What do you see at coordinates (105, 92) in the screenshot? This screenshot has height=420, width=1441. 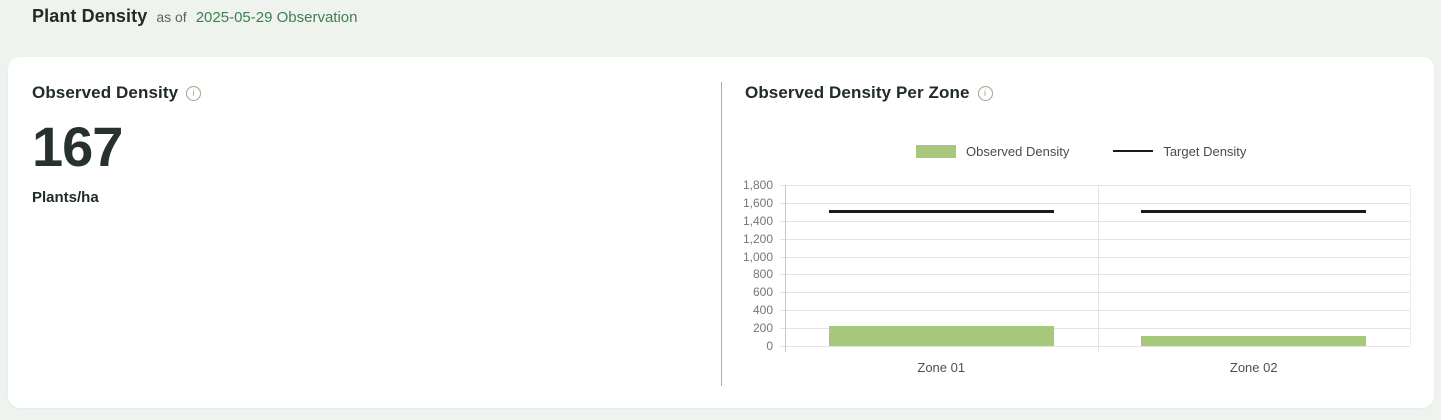 I see `observed-density-title: Observed Density` at bounding box center [105, 92].